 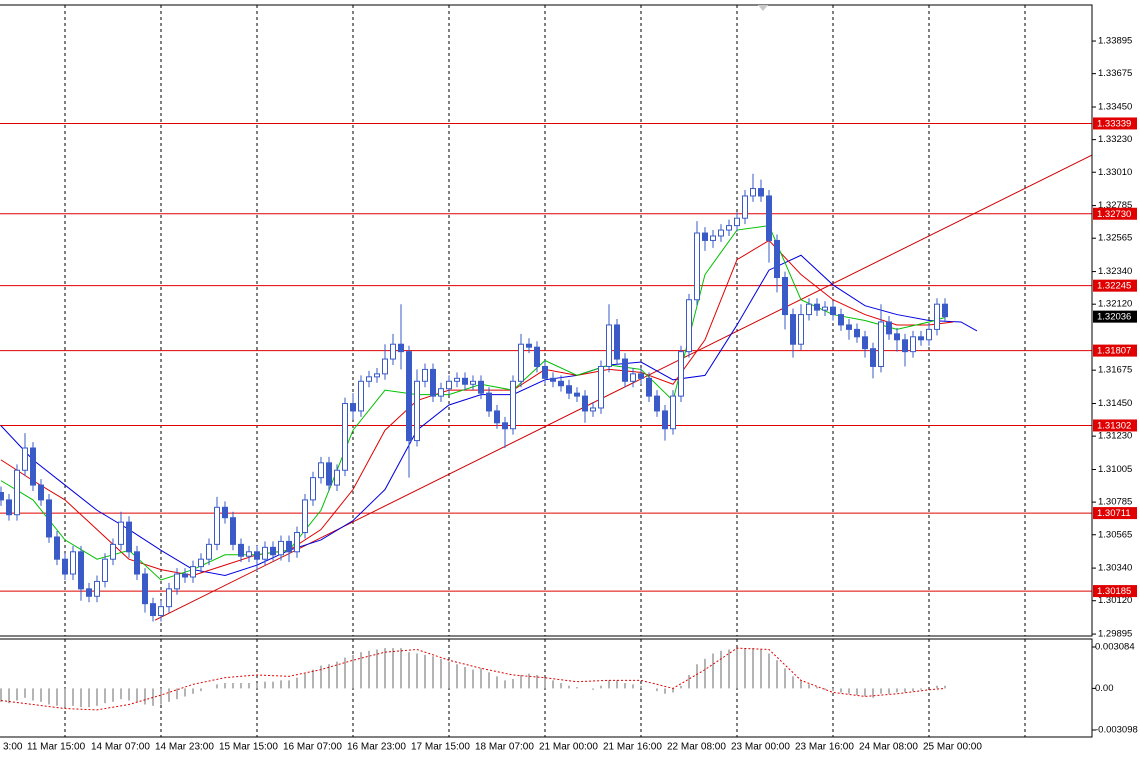 What do you see at coordinates (473, 679) in the screenshot?
I see `signal-line` at bounding box center [473, 679].